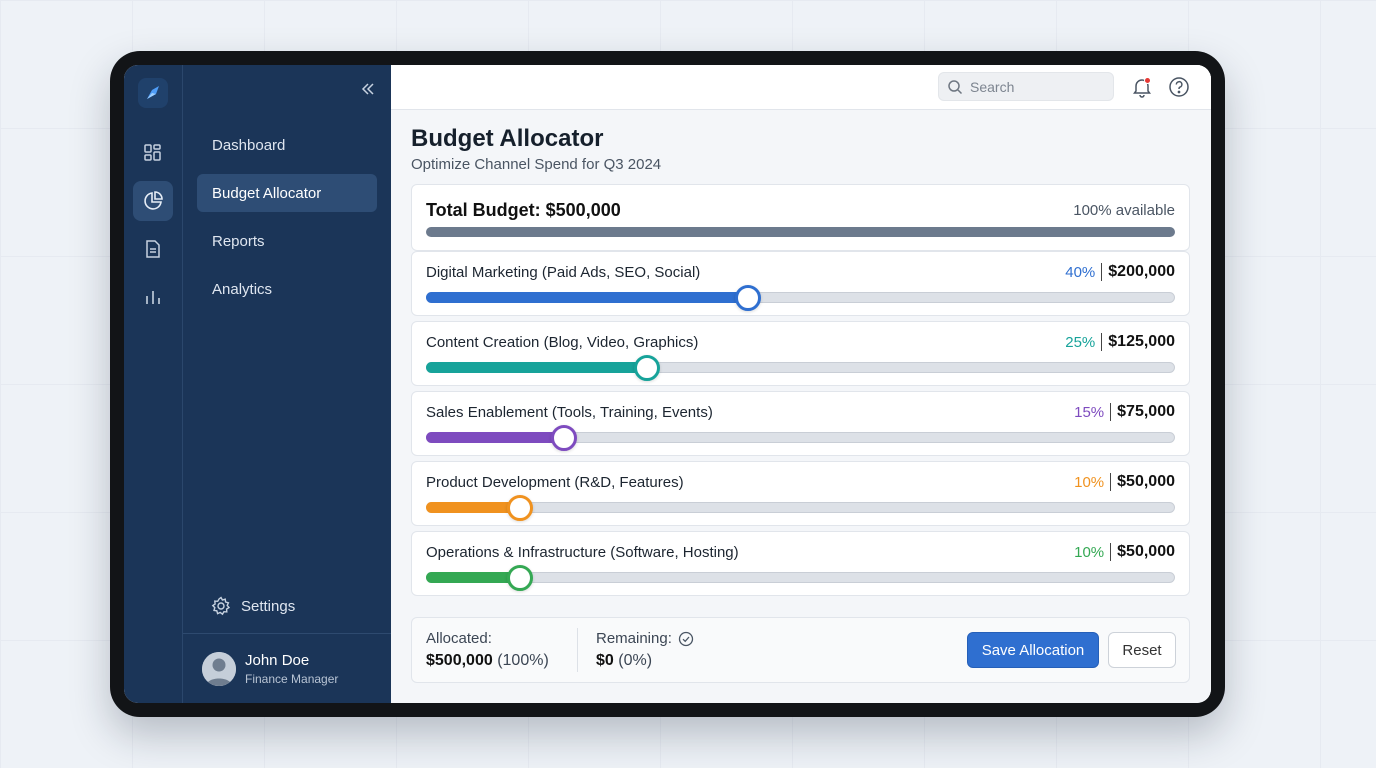 The height and width of the screenshot is (768, 1376). What do you see at coordinates (221, 606) in the screenshot?
I see `gear-icon` at bounding box center [221, 606].